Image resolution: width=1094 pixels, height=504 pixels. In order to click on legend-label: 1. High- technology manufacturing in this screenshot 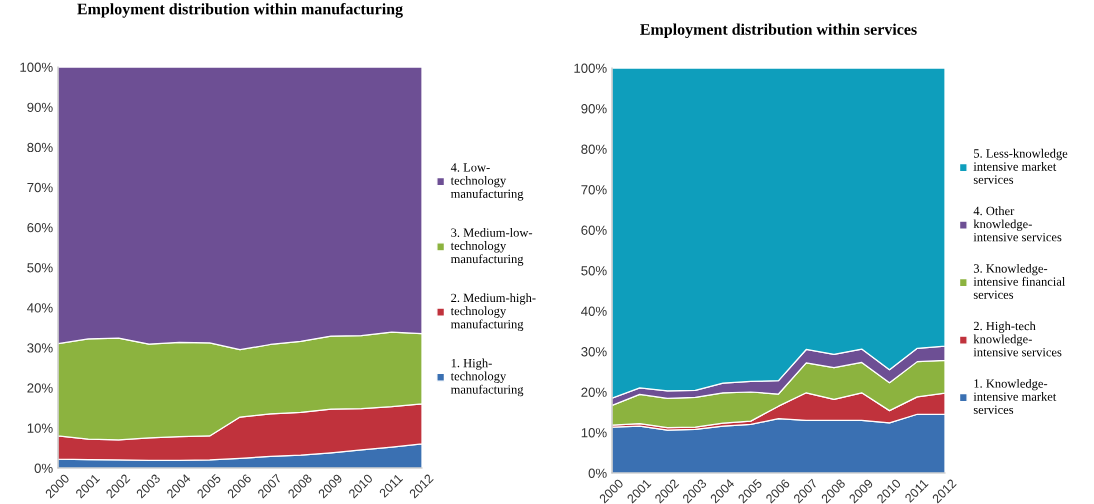, I will do `click(487, 377)`.